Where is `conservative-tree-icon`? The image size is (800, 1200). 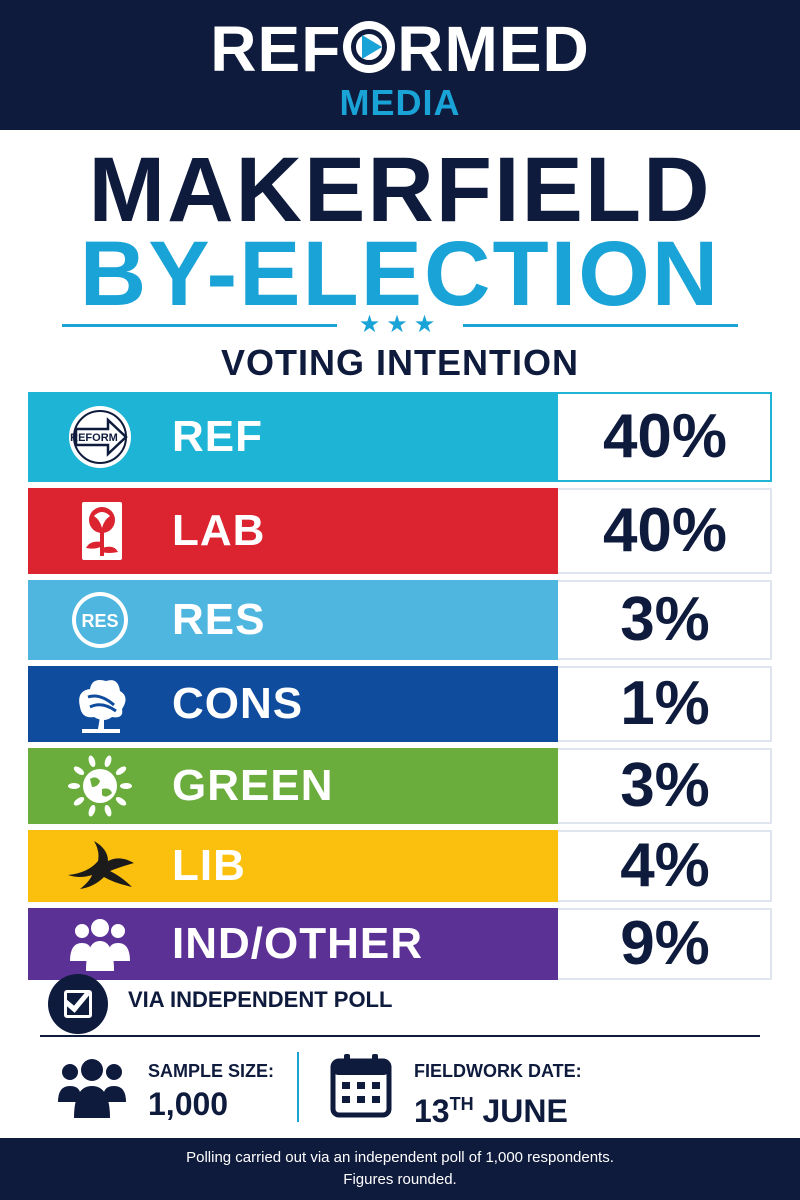
conservative-tree-icon is located at coordinates (100, 706).